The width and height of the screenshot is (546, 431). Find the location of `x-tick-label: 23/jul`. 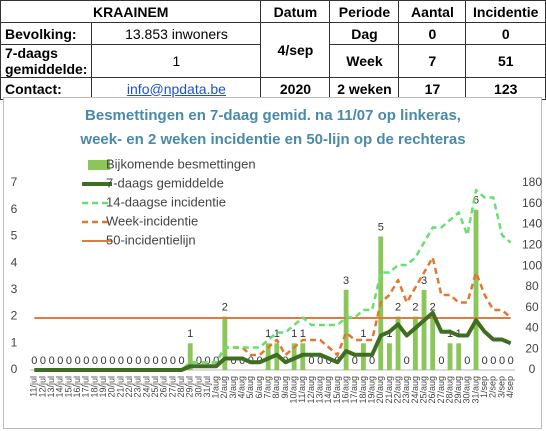

x-tick-label: 23/jul is located at coordinates (138, 387).